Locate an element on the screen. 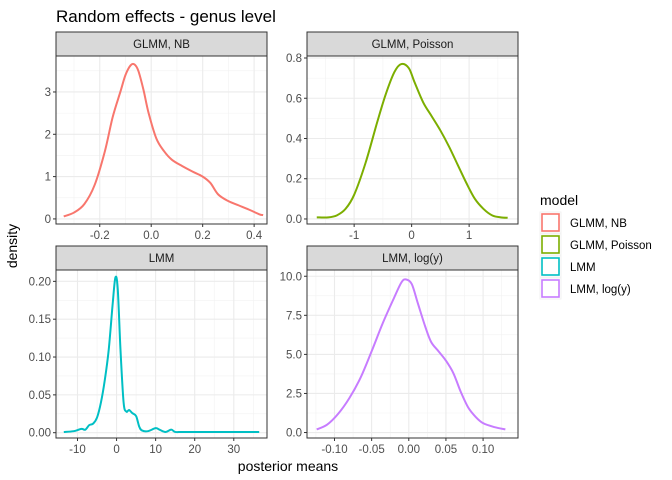  y-axis-label: density is located at coordinates (12, 246).